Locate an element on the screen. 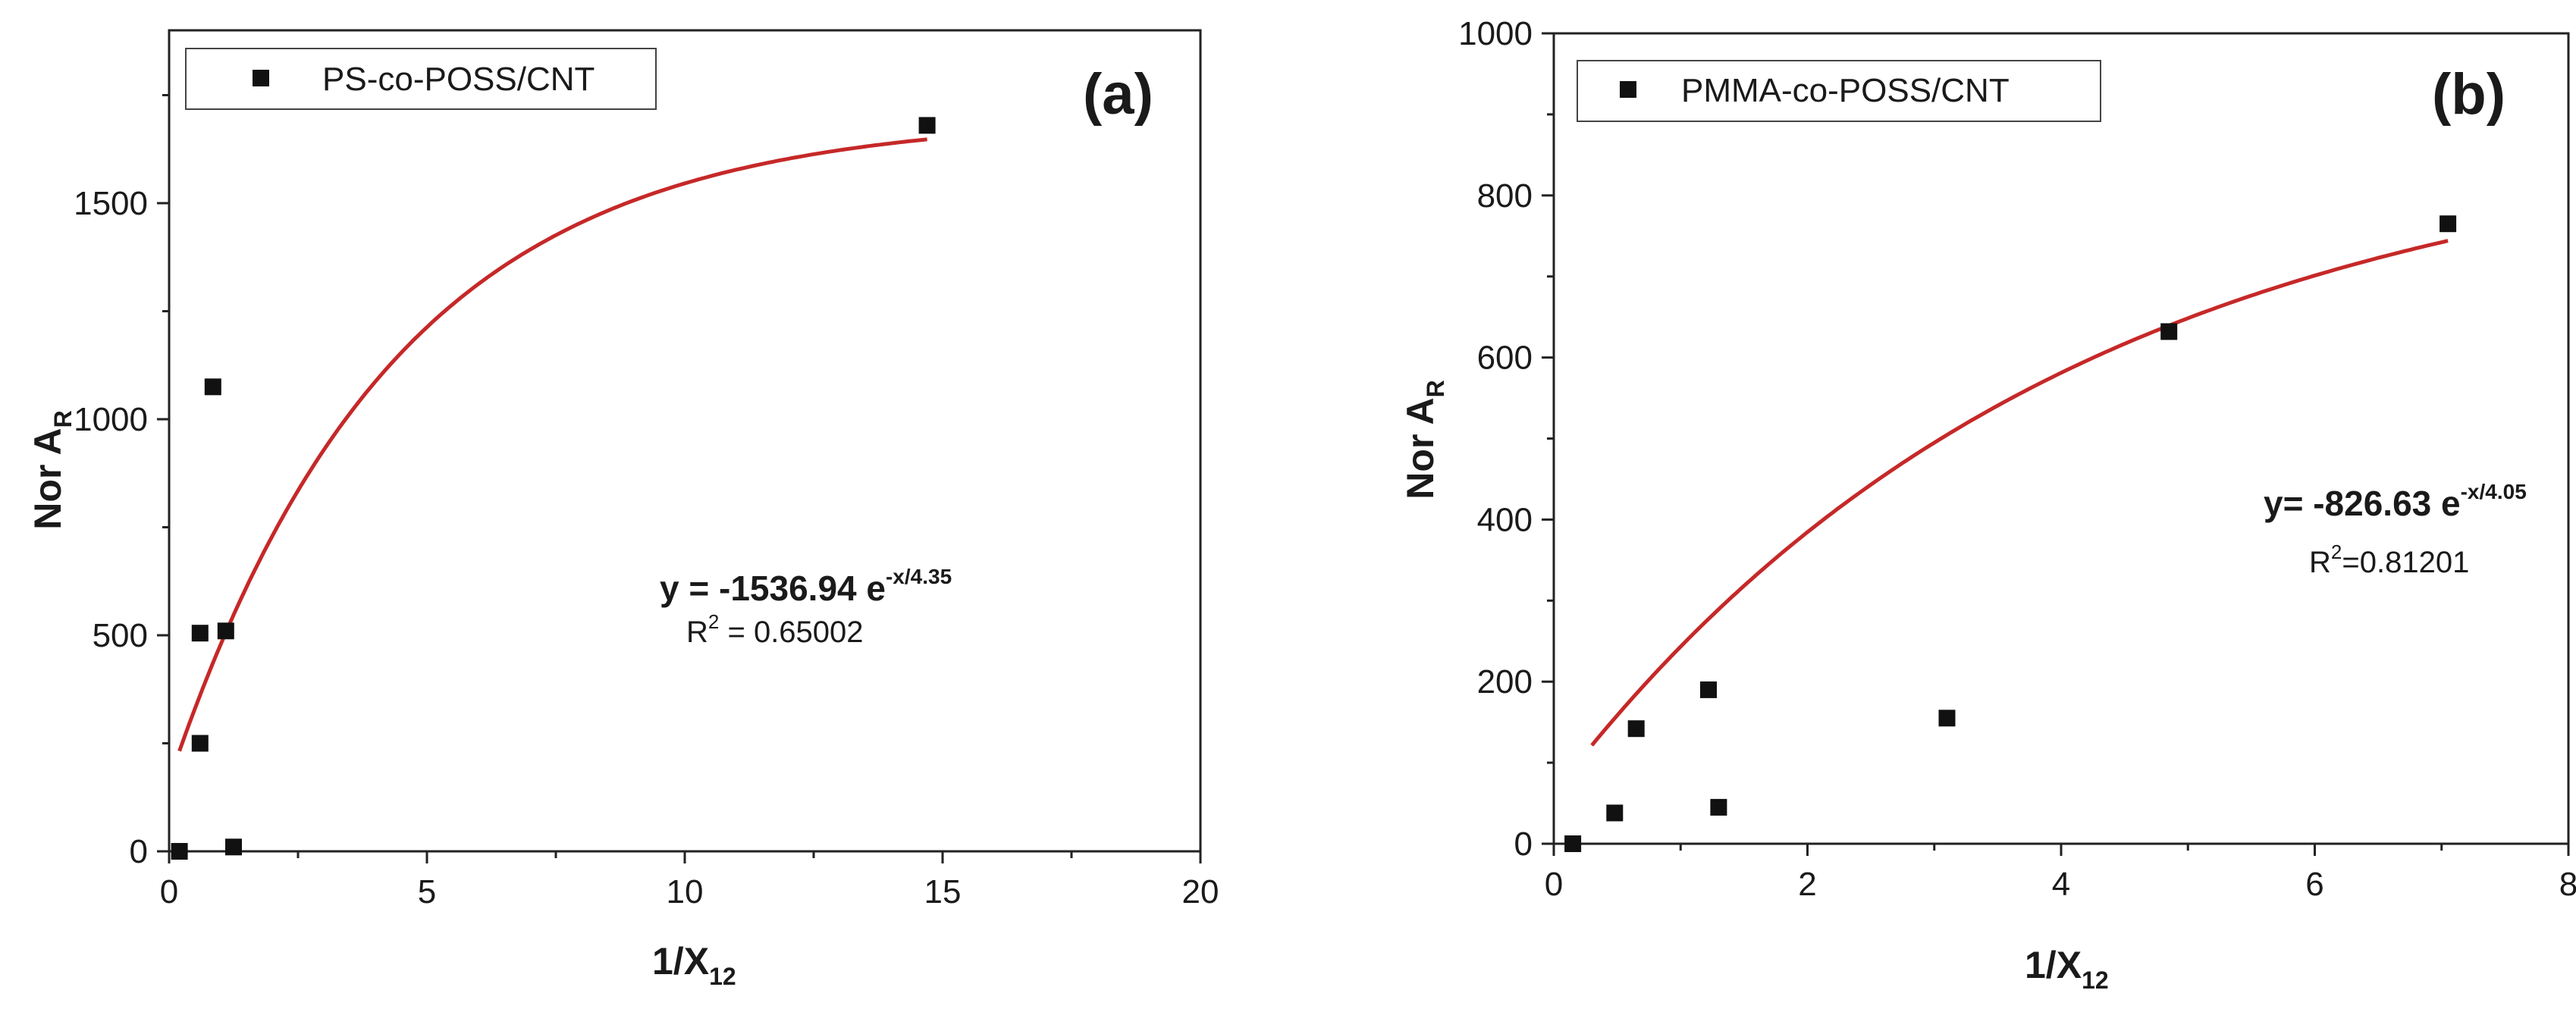 This screenshot has width=2576, height=1009. legend: PMMA-co-POSS/CNT is located at coordinates (1839, 91).